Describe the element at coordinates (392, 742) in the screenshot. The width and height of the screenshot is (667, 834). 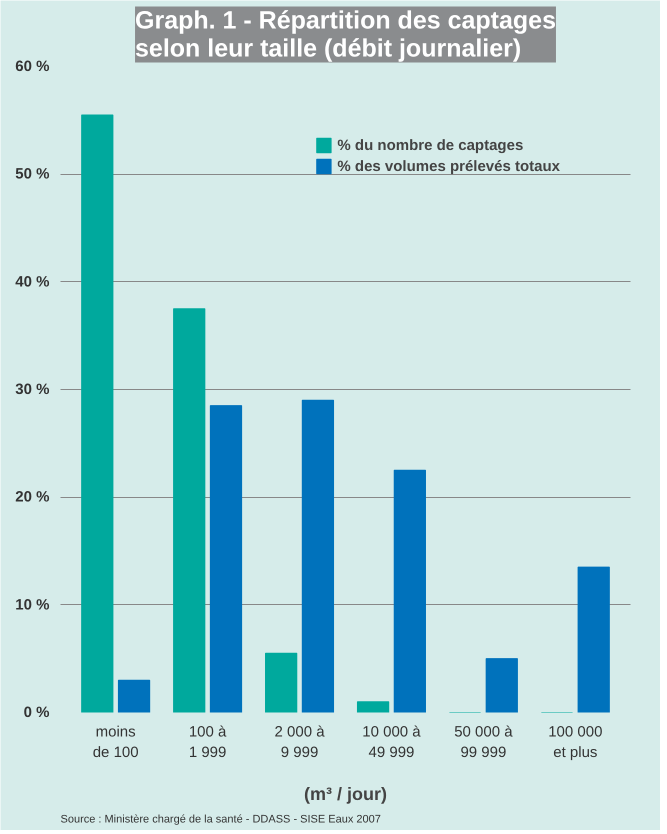
I see `x-tick-label: 10 000 à 49 999` at that location.